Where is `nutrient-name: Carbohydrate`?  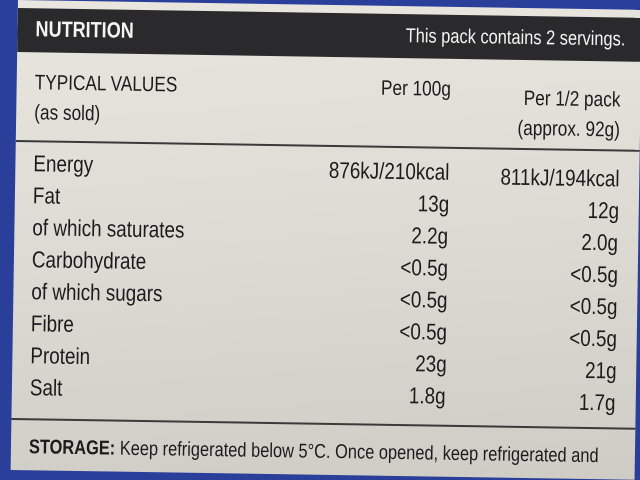
nutrient-name: Carbohydrate is located at coordinates (89, 260).